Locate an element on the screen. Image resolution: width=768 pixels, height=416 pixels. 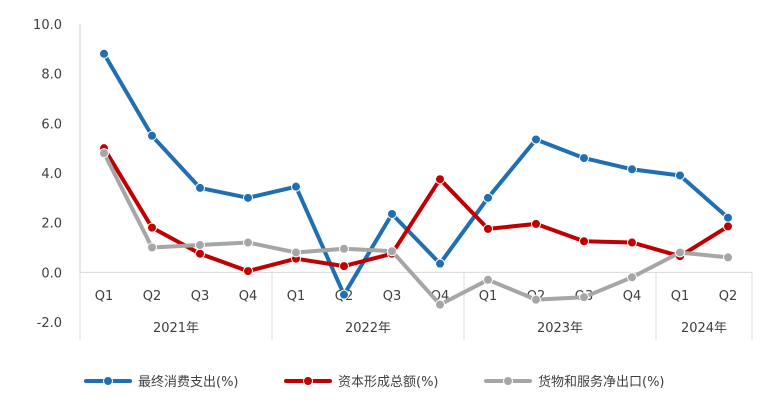
year-label: 2024年 is located at coordinates (704, 328).